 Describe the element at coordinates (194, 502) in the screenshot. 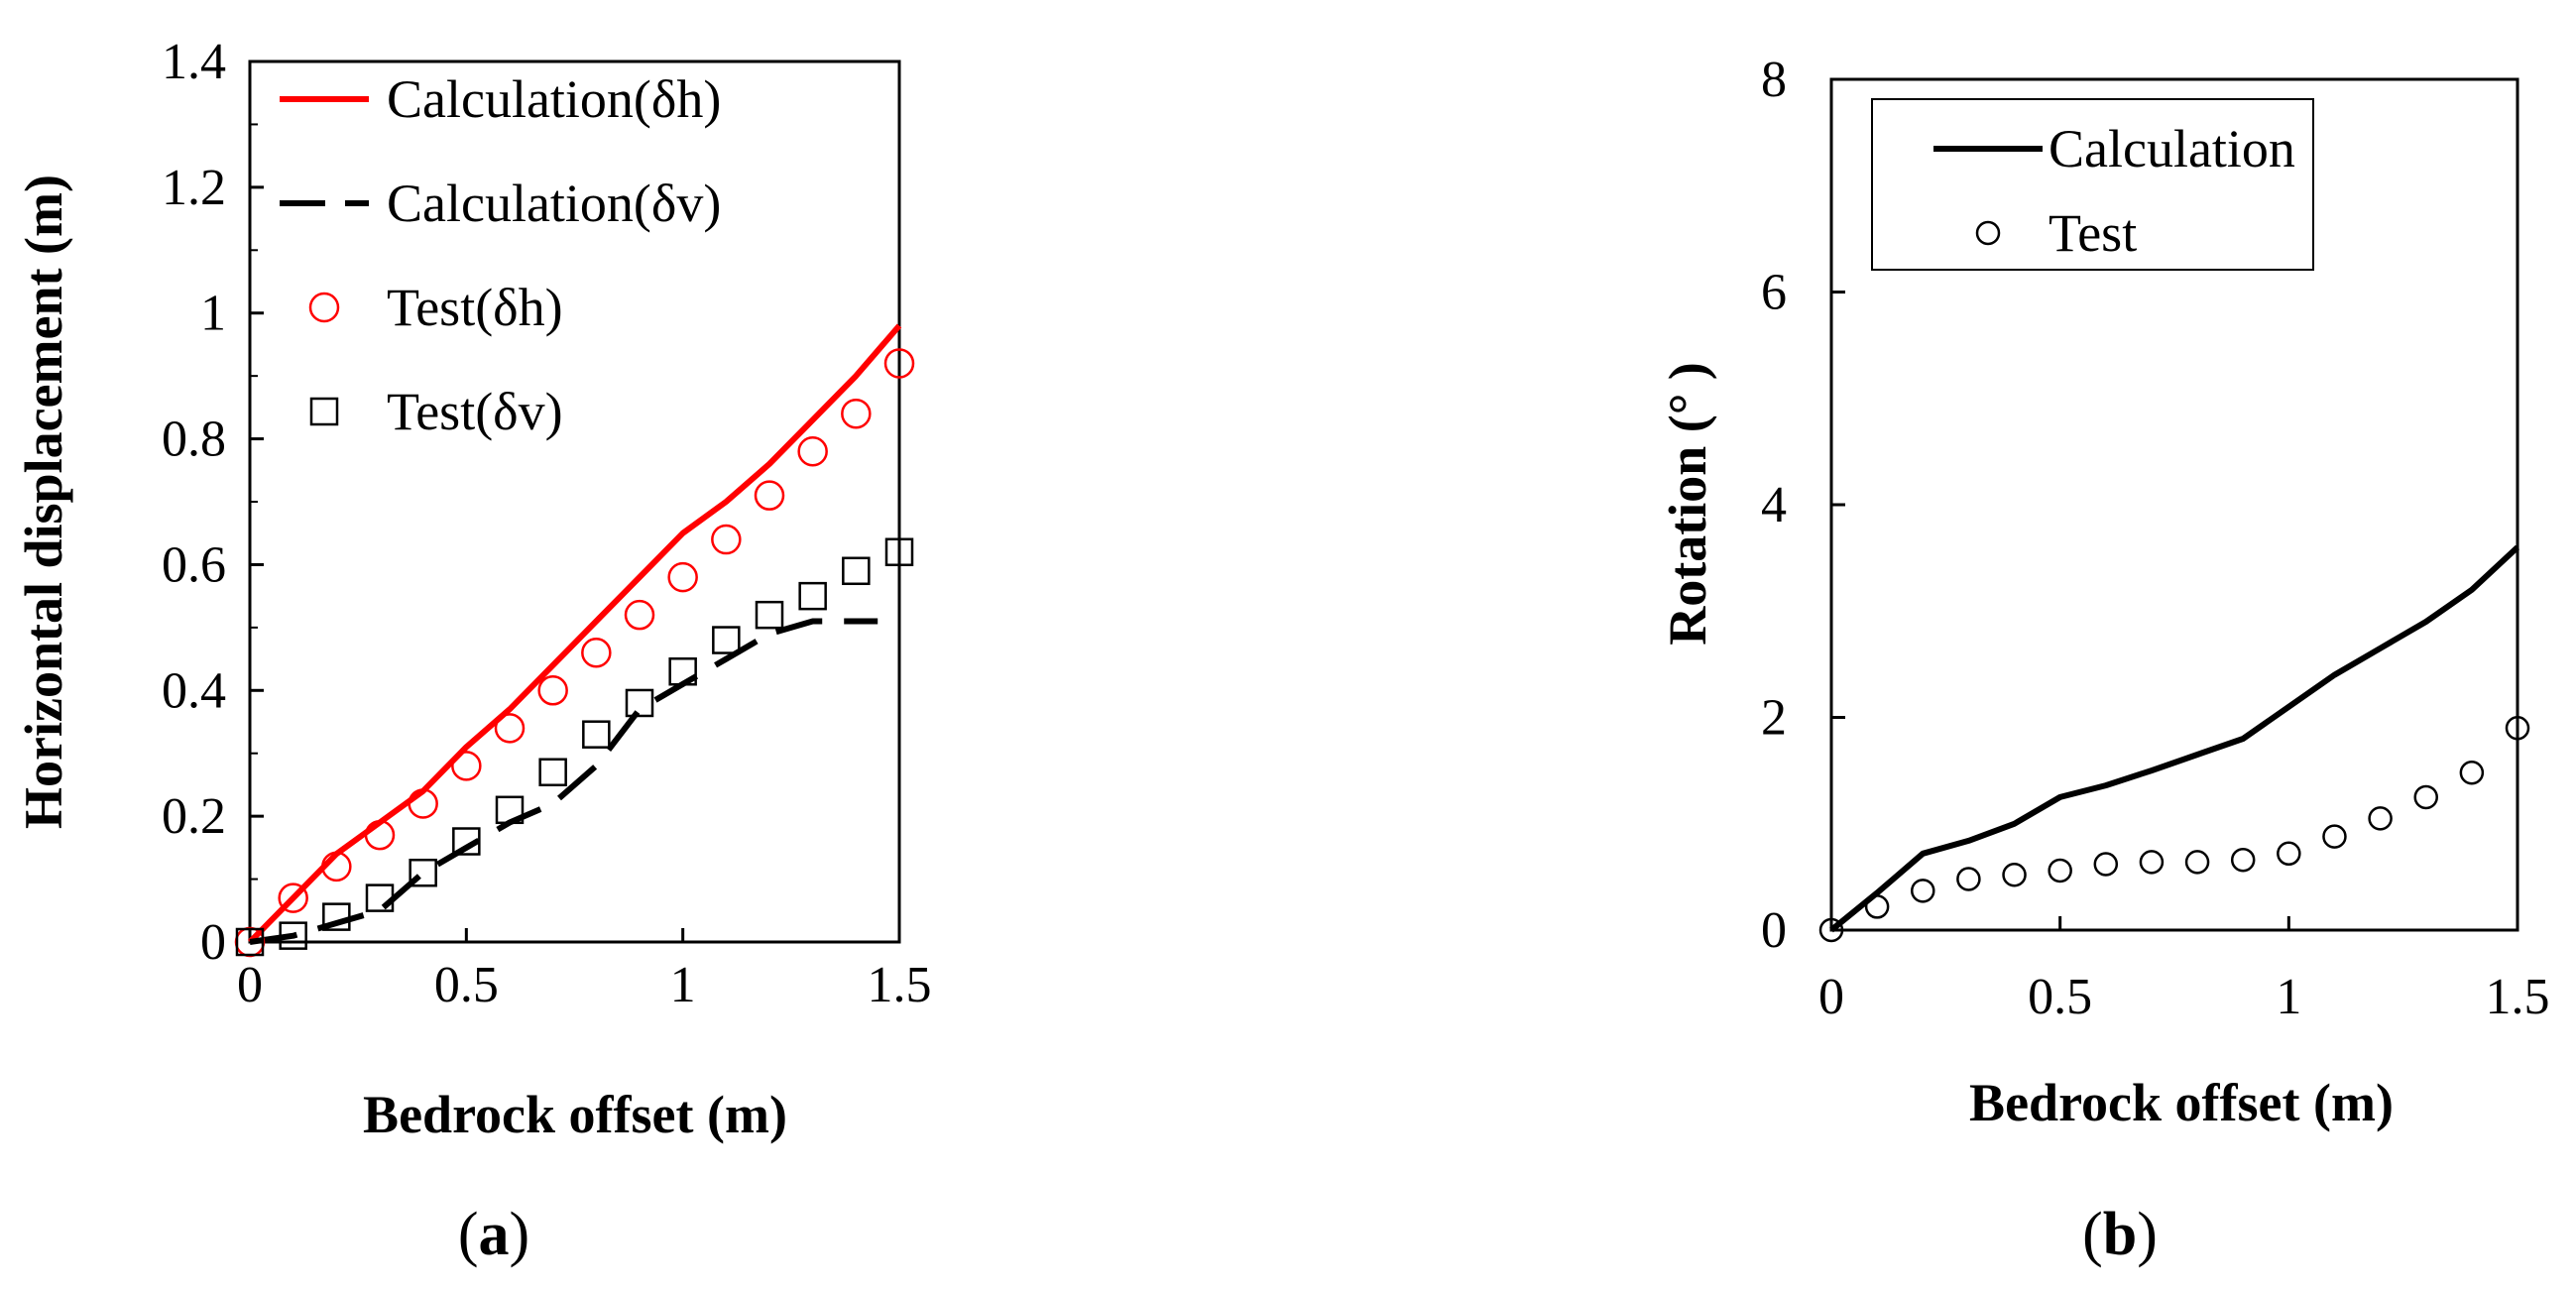

I see `y-tick-labels: 0 0.2 0.4 0.6 0.8 1 1.2 1.4` at that location.